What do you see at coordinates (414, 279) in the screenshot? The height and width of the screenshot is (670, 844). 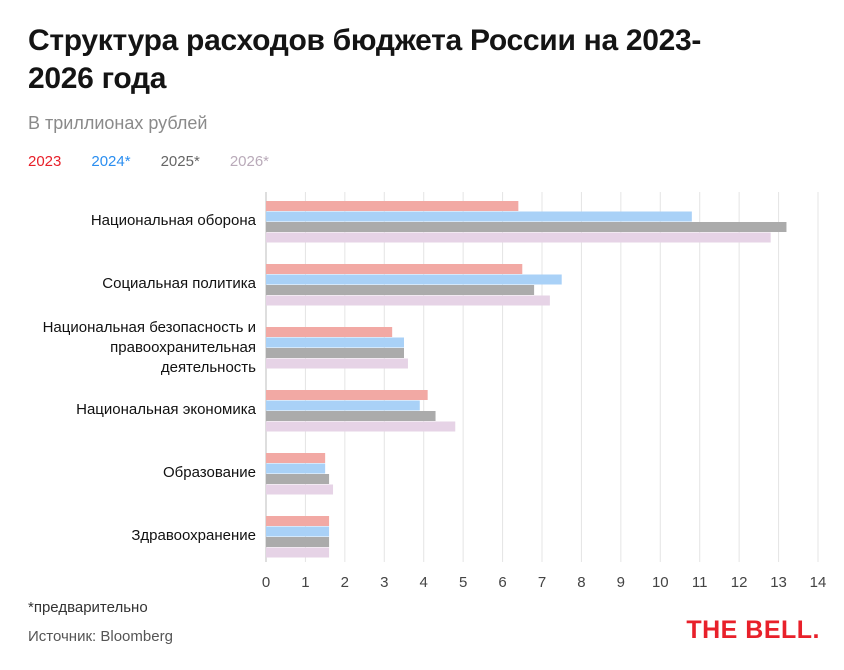 I see `bar-2024-cat1` at bounding box center [414, 279].